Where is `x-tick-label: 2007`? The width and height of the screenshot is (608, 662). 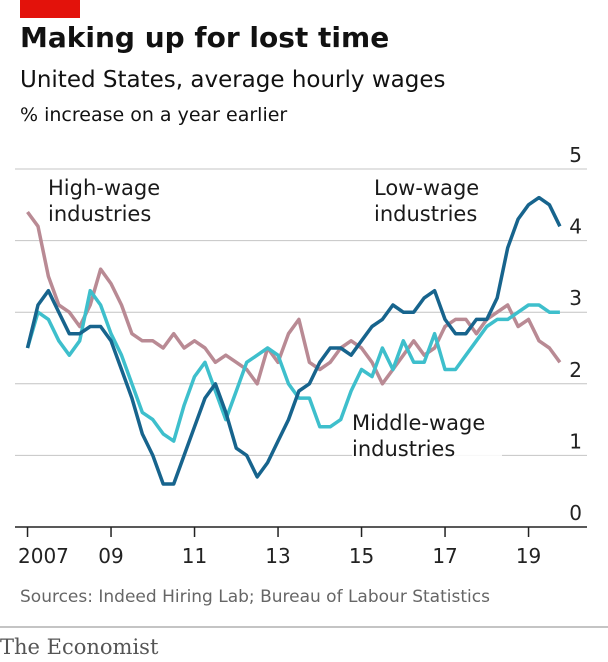 x-tick-label: 2007 is located at coordinates (43, 556).